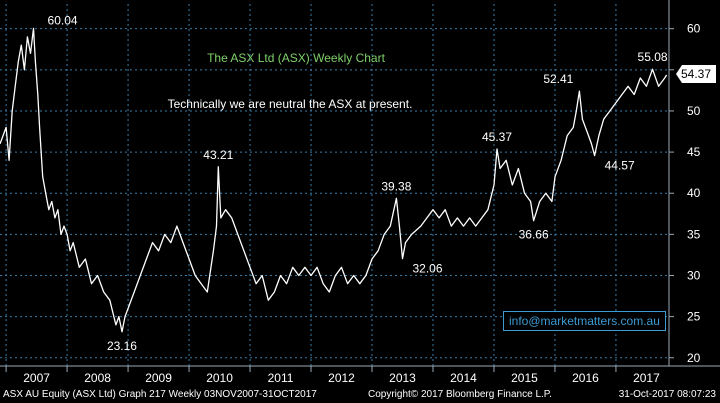 This screenshot has width=720, height=403. Describe the element at coordinates (497, 137) in the screenshot. I see `price-annotation: 45.37` at that location.